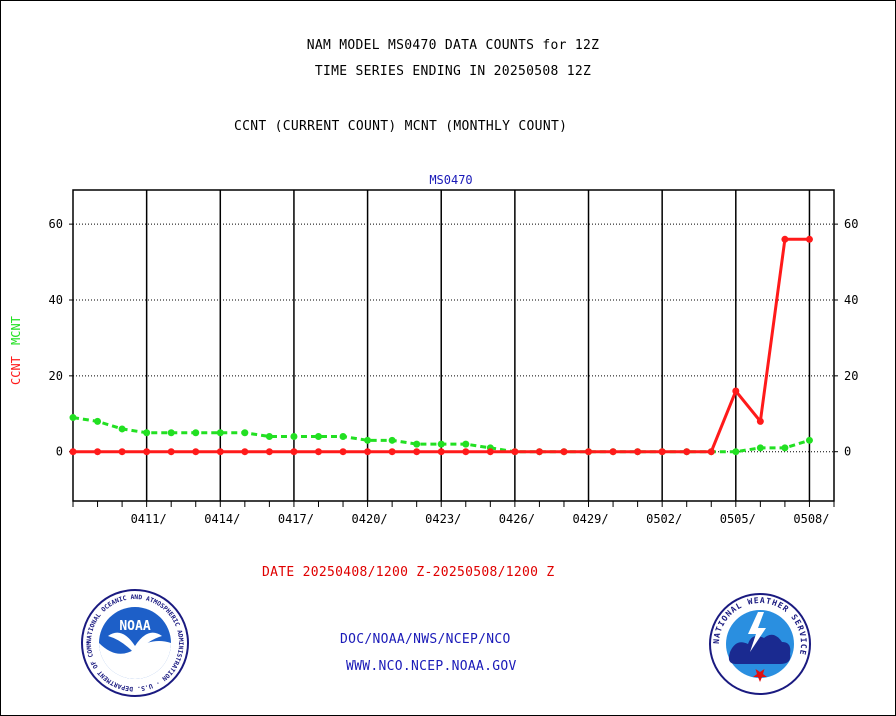  Describe the element at coordinates (431, 666) in the screenshot. I see `footer-website: WWW.NCO.NCEP.NOAA.GOV` at that location.